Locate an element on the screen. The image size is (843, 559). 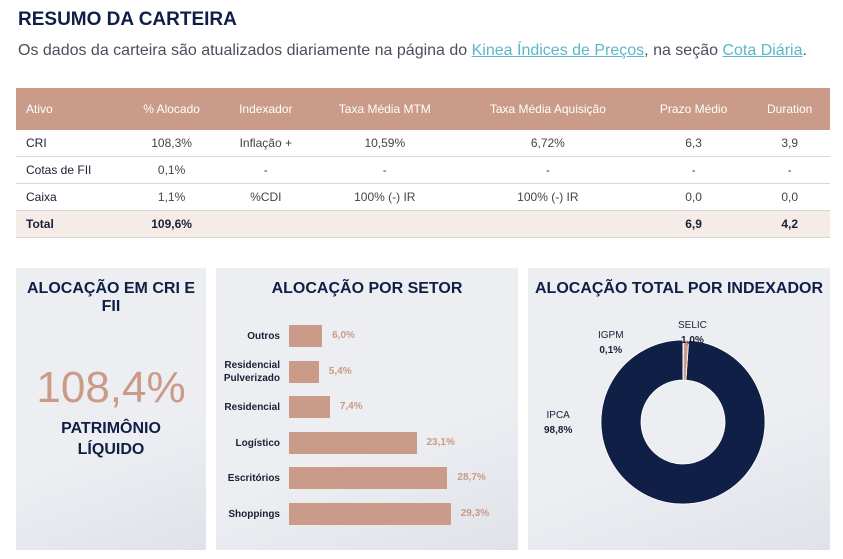
table-row: Cotas de FII 0,1% - - - - - is located at coordinates (423, 170).